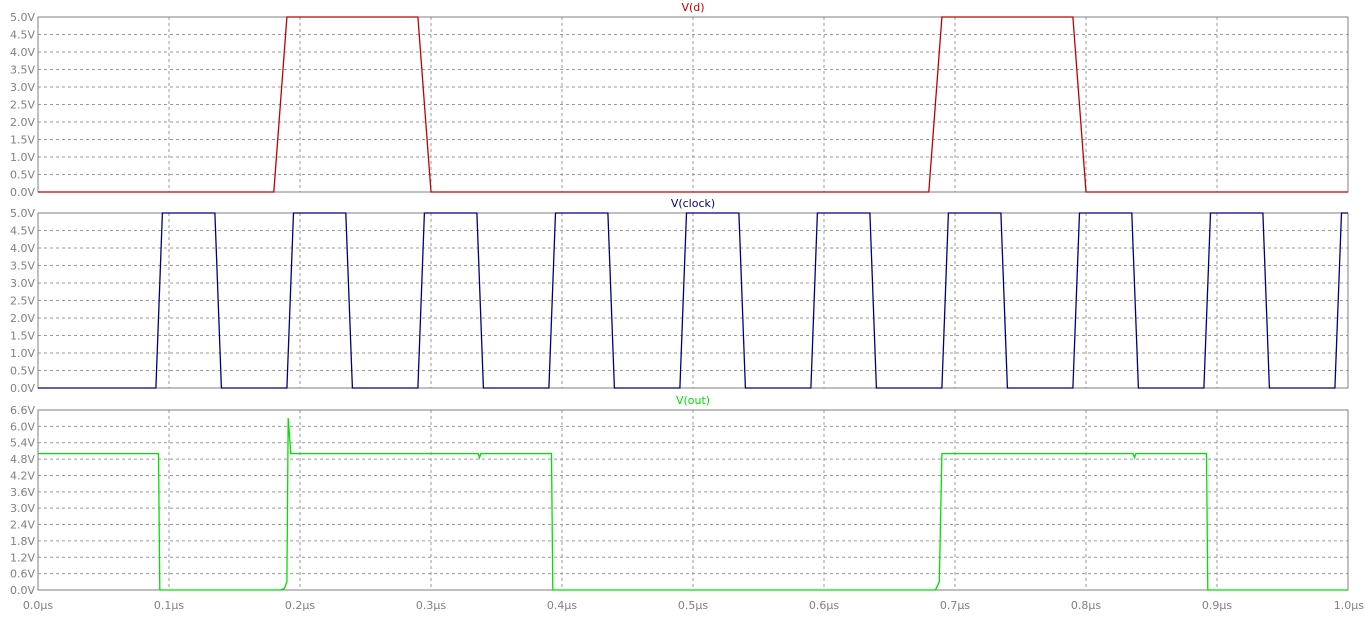 The height and width of the screenshot is (623, 1365). I want to click on panel-3-ytick-label: 6.6V, so click(22, 410).